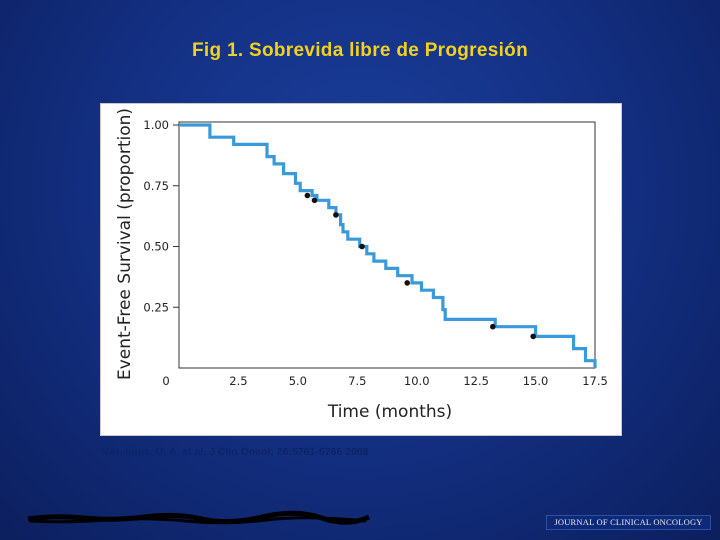 This screenshot has width=720, height=540. Describe the element at coordinates (156, 186) in the screenshot. I see `y-tick-label: 0.75` at that location.